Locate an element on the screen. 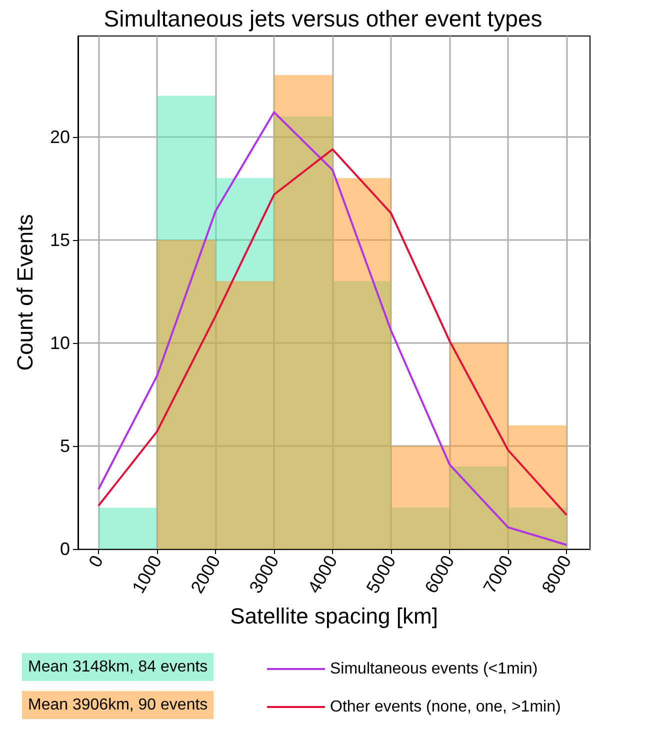  x-axis-title: Satellite spacing [km] is located at coordinates (334, 616).